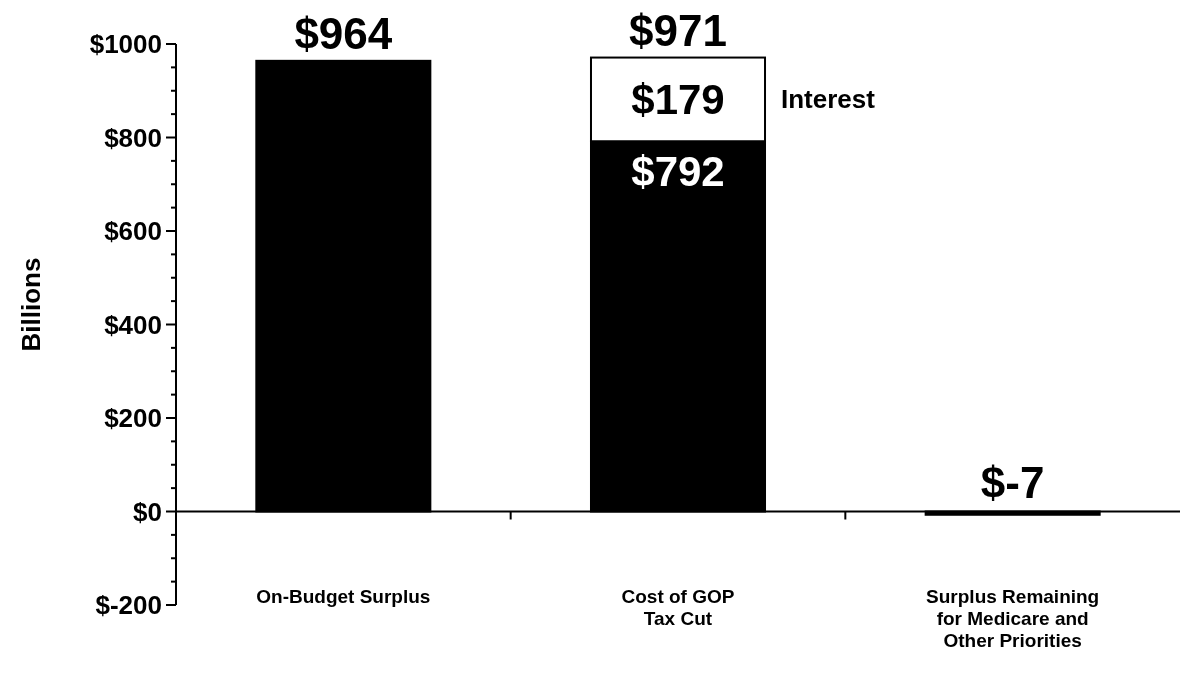 The width and height of the screenshot is (1196, 685). I want to click on x-tick-label: On-Budget Surplus, so click(343, 596).